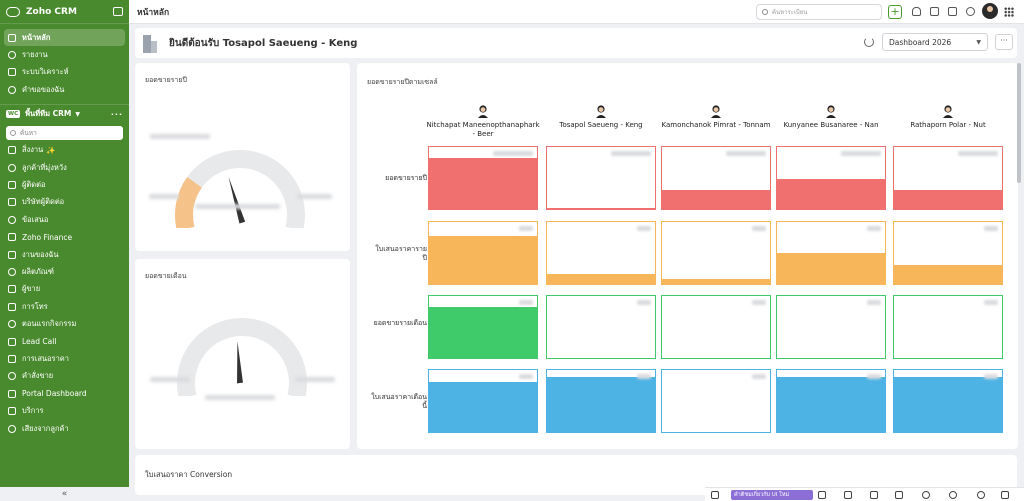  Describe the element at coordinates (1009, 12) in the screenshot. I see `apps-grid-icon` at that location.